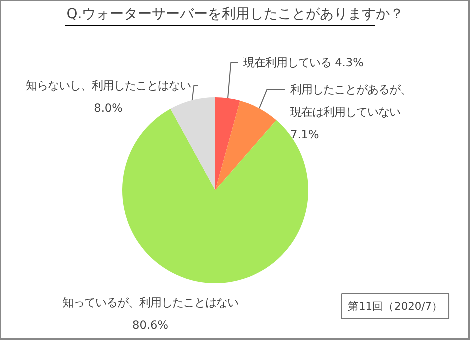  What do you see at coordinates (235, 14) in the screenshot?
I see `chart-title: Q.ウォーターサーバーを利用したことがありますか？` at bounding box center [235, 14].